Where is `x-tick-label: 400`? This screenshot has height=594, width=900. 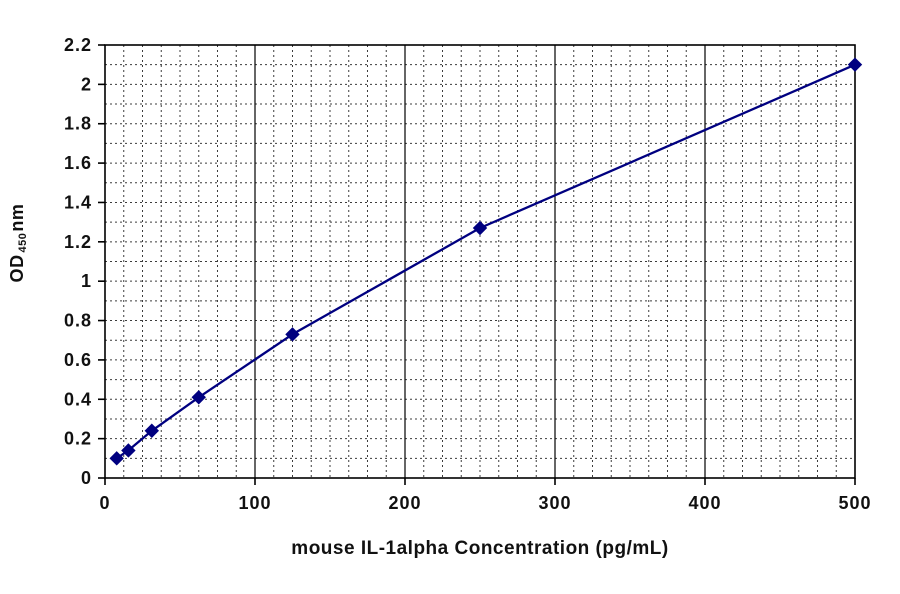
x-tick-label: 400 is located at coordinates (704, 503).